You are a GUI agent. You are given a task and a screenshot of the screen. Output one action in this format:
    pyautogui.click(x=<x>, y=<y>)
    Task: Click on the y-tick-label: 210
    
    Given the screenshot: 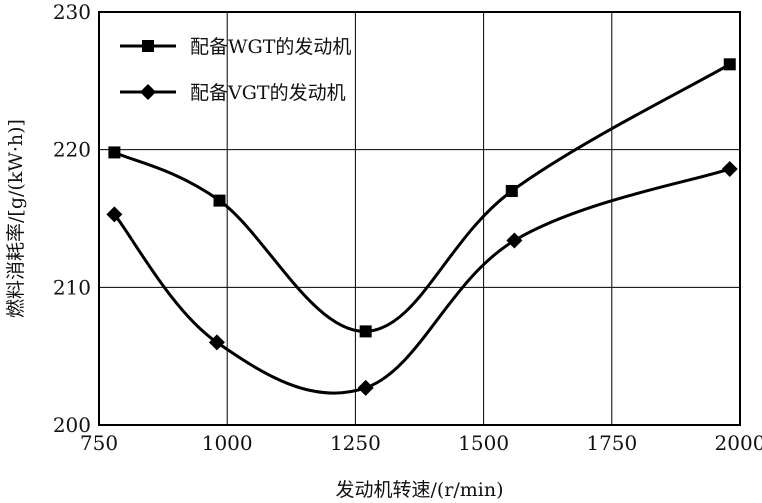 What is the action you would take?
    pyautogui.click(x=72, y=287)
    